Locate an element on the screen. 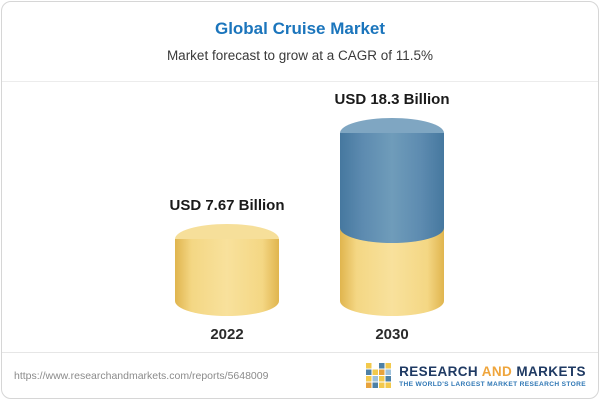 The height and width of the screenshot is (400, 600). page-title: Global Cruise Market is located at coordinates (300, 28).